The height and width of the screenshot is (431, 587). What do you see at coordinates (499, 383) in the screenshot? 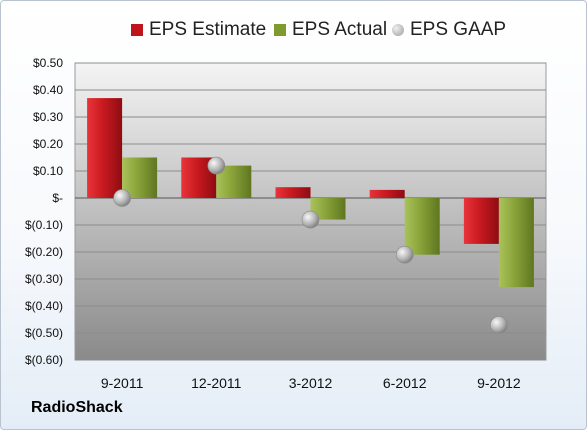
I see `x-category-label: 9-2012` at bounding box center [499, 383].